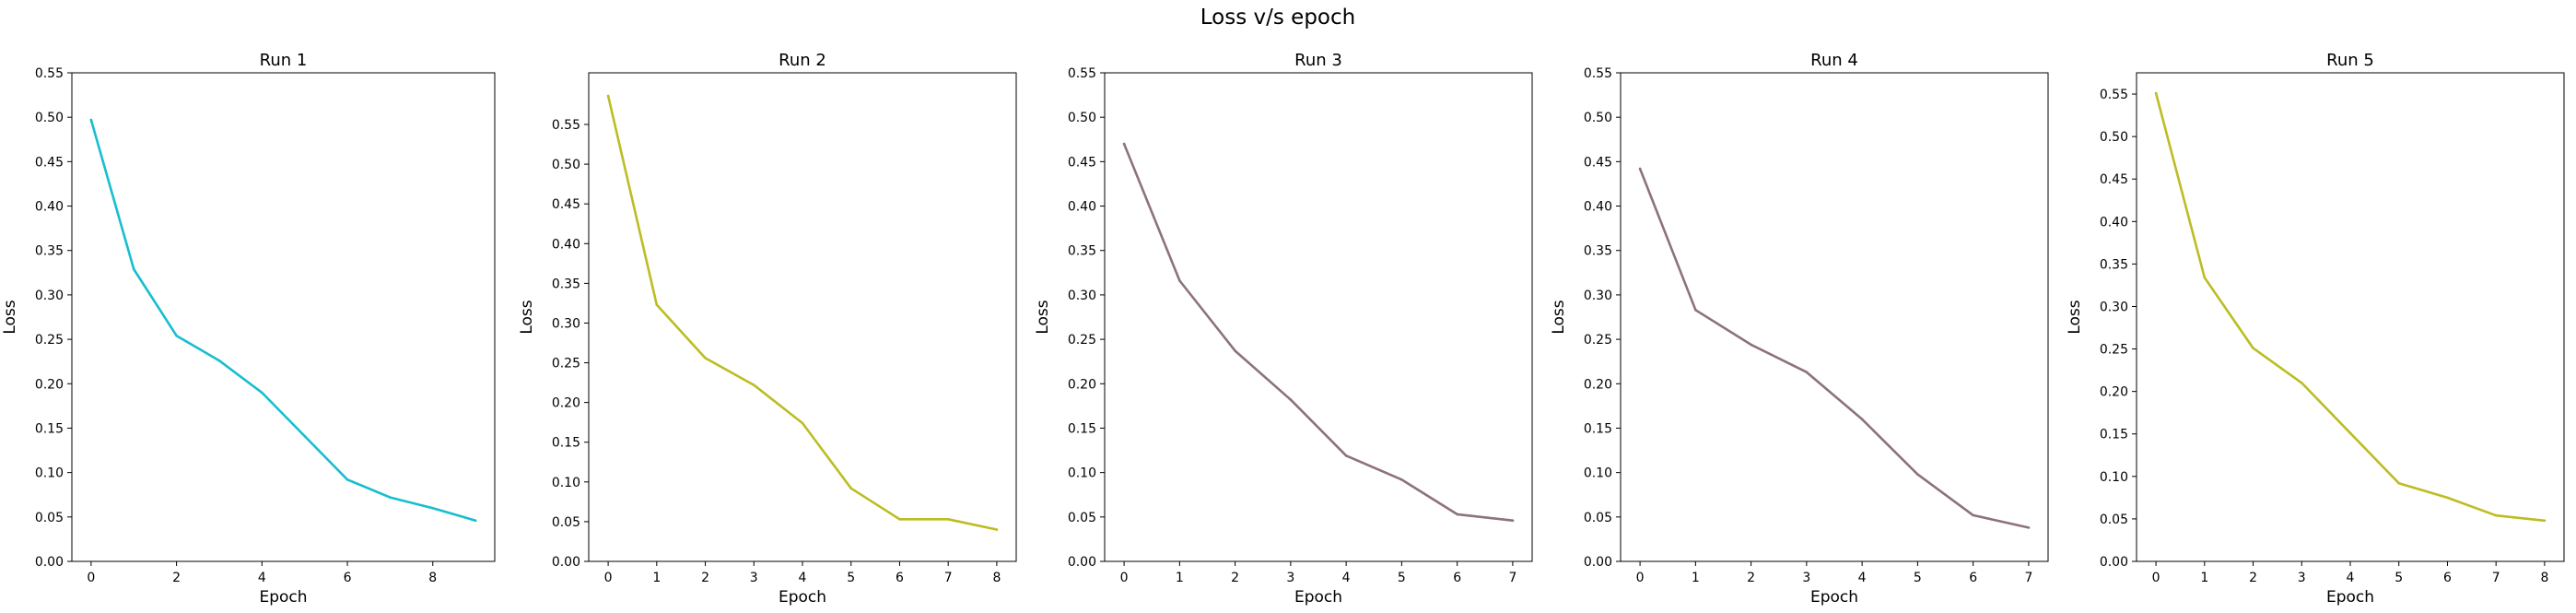 Image resolution: width=2576 pixels, height=613 pixels. What do you see at coordinates (2302, 578) in the screenshot?
I see `x-tick-label: 3` at bounding box center [2302, 578].